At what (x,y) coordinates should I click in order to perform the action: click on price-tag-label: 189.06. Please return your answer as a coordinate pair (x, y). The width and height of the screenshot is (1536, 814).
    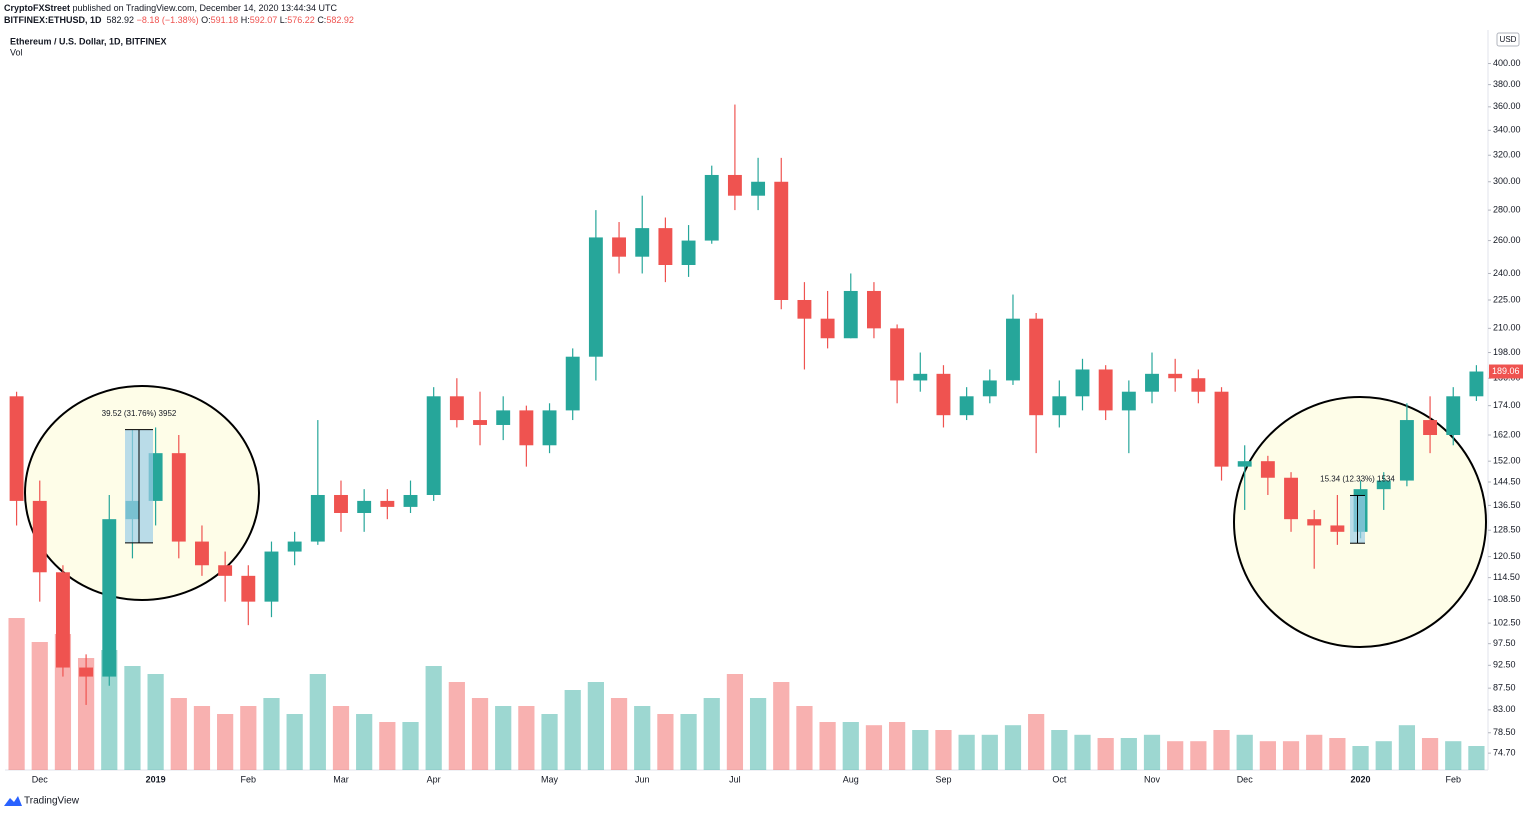
    Looking at the image, I should click on (1506, 371).